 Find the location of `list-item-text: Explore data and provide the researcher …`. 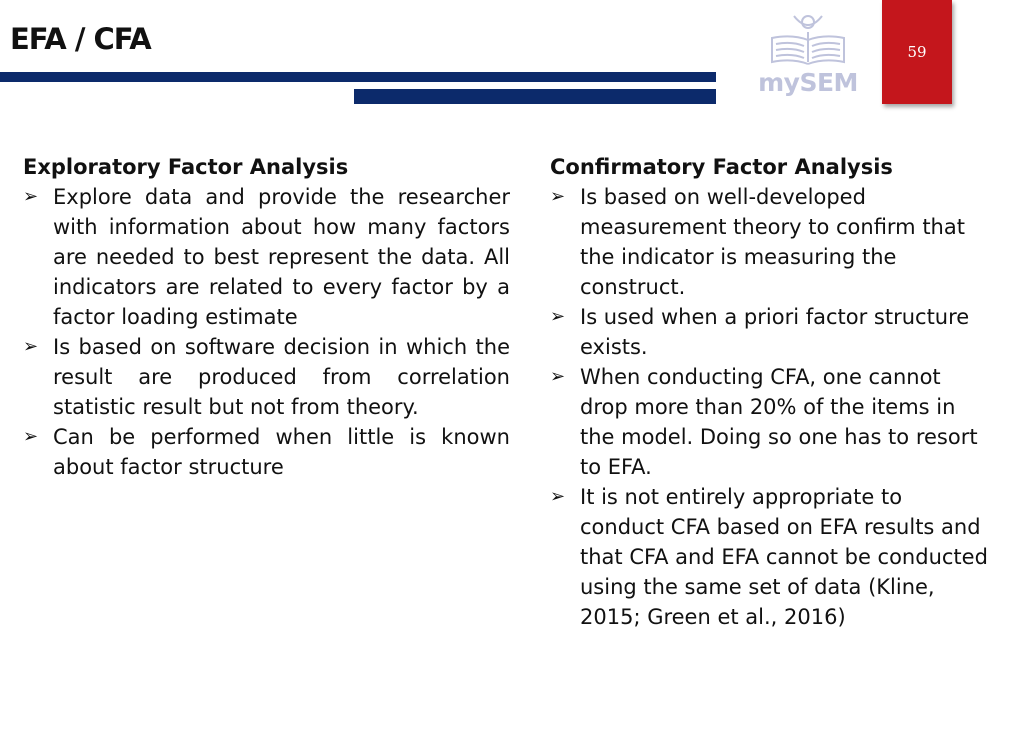

list-item-text: Explore data and provide the researcher … is located at coordinates (281, 257).